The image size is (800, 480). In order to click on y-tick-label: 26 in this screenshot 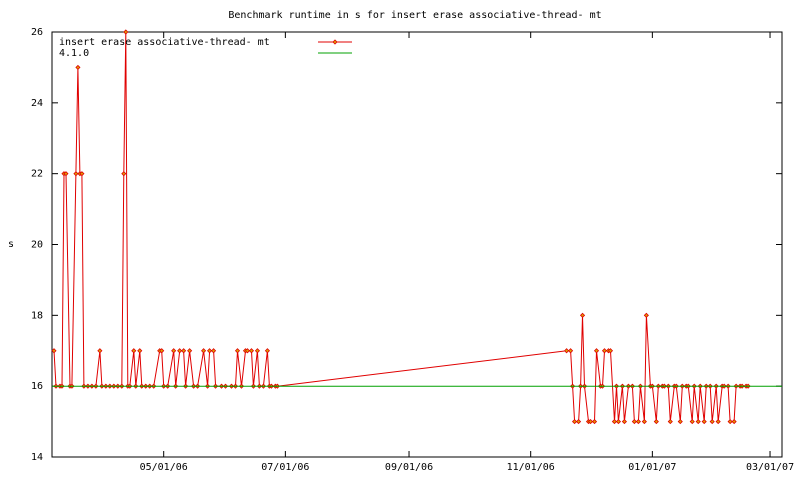, I will do `click(37, 32)`.